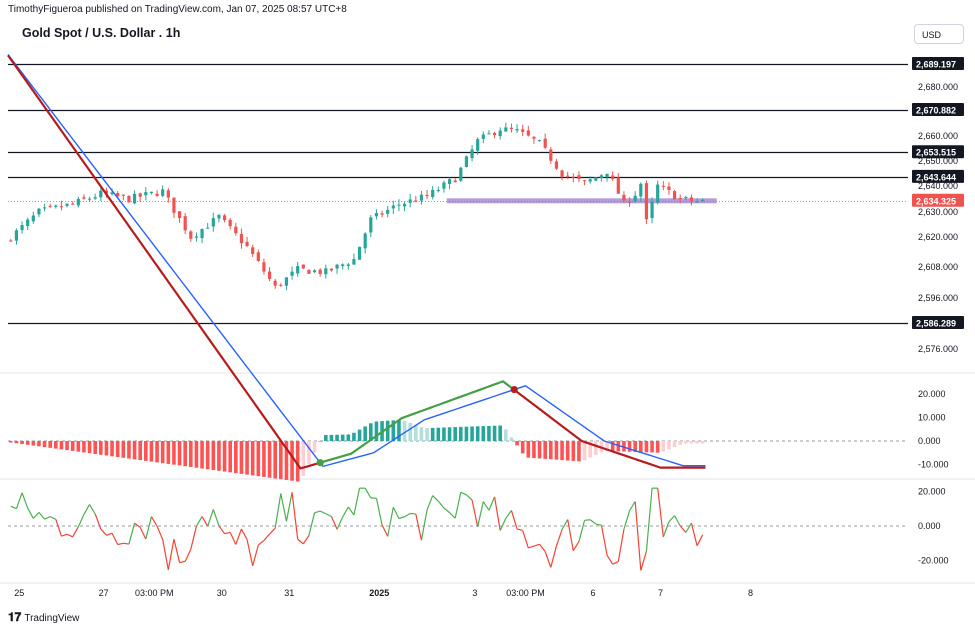 This screenshot has width=975, height=631. I want to click on time-axis-tick: 27, so click(104, 593).